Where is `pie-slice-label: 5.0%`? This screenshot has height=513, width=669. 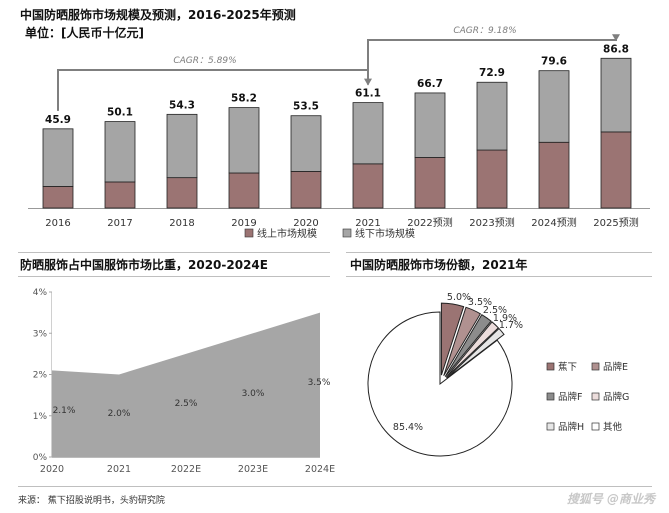
pie-slice-label: 5.0% is located at coordinates (459, 297).